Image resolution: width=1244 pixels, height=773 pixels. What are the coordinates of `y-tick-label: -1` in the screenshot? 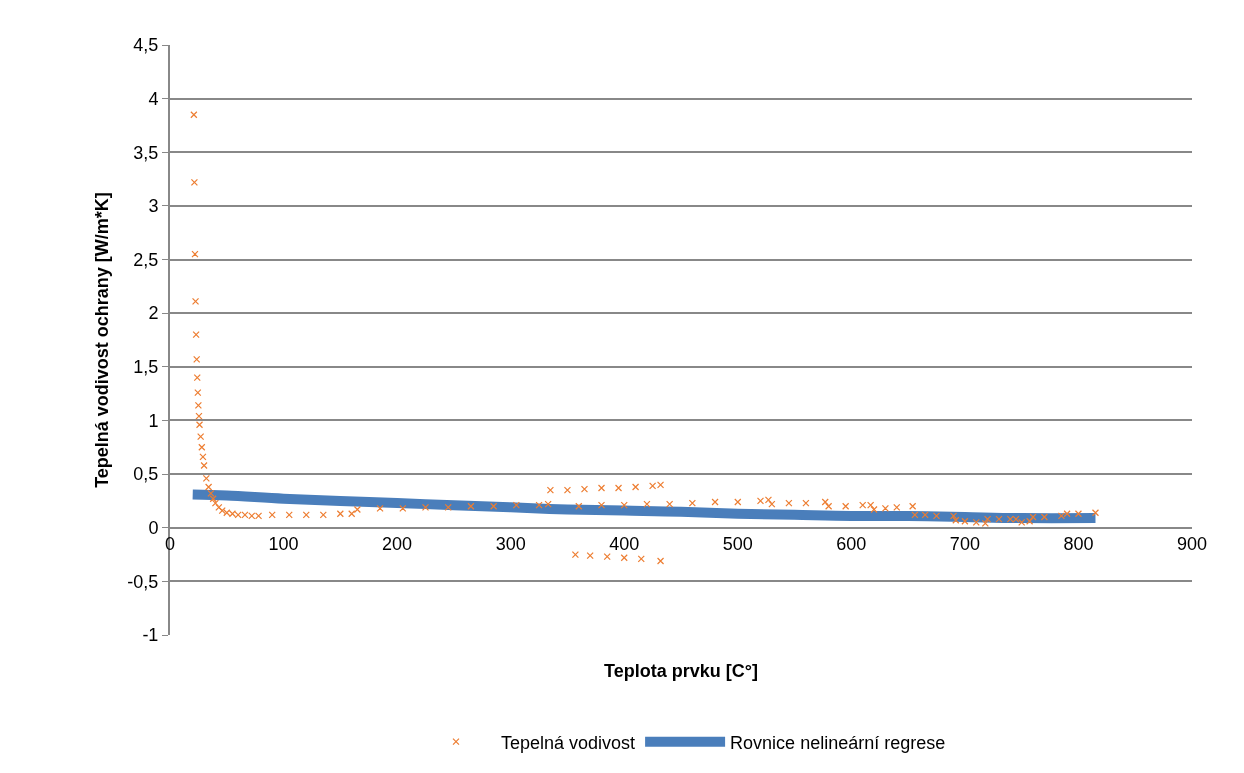 It's located at (150, 635).